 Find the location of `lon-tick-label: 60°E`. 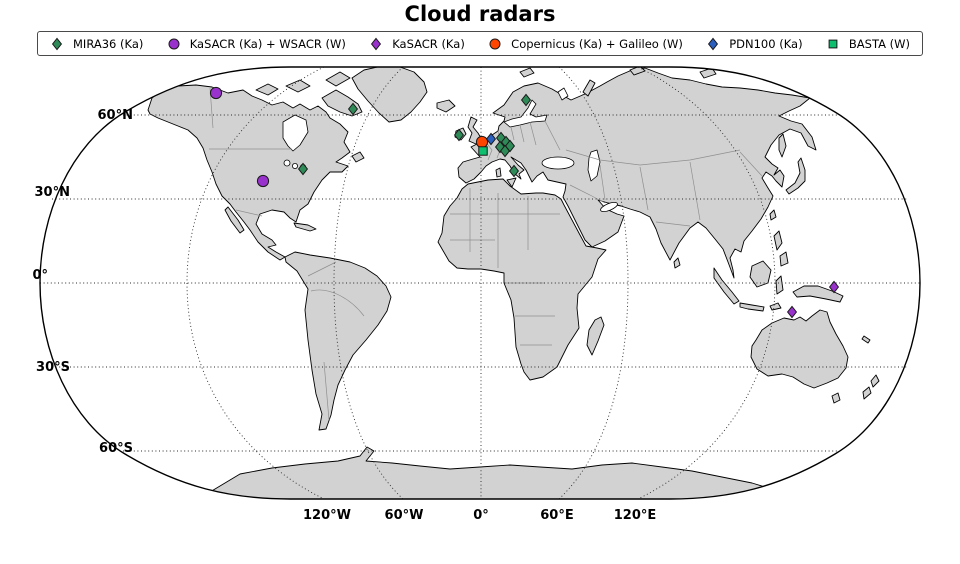

lon-tick-label: 60°E is located at coordinates (556, 515).